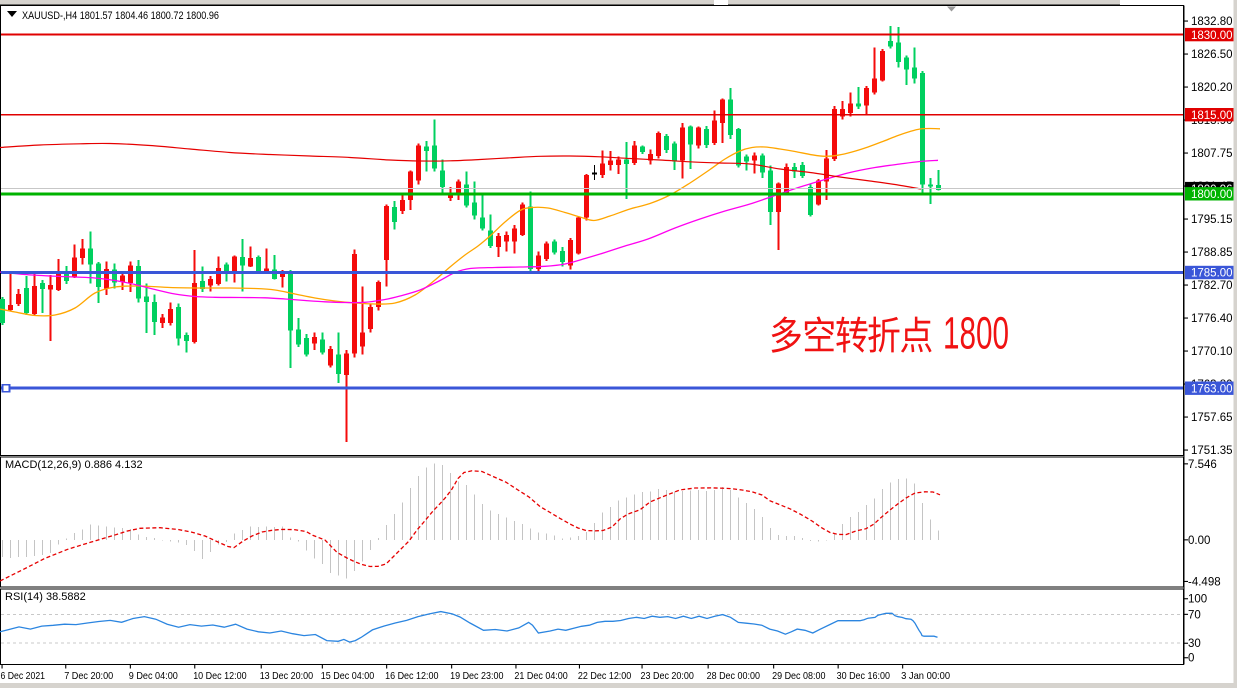 The image size is (1237, 688). What do you see at coordinates (1212, 55) in the screenshot?
I see `svg-text: 1826.50` at bounding box center [1212, 55].